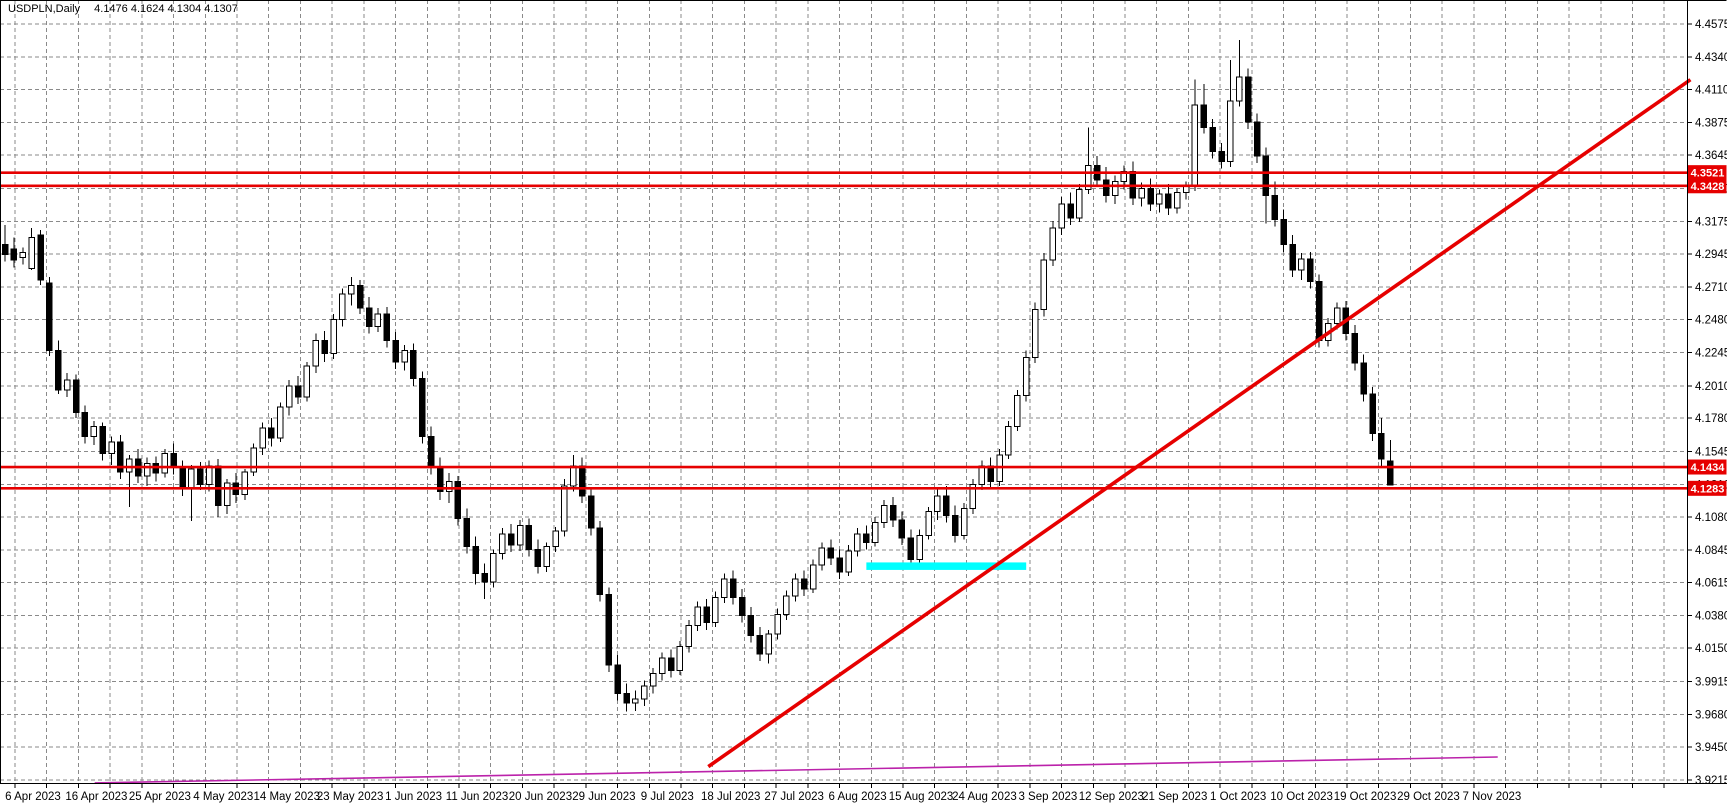 Image resolution: width=1727 pixels, height=807 pixels. Describe the element at coordinates (33, 797) in the screenshot. I see `date-label: 6 Apr 2023` at that location.